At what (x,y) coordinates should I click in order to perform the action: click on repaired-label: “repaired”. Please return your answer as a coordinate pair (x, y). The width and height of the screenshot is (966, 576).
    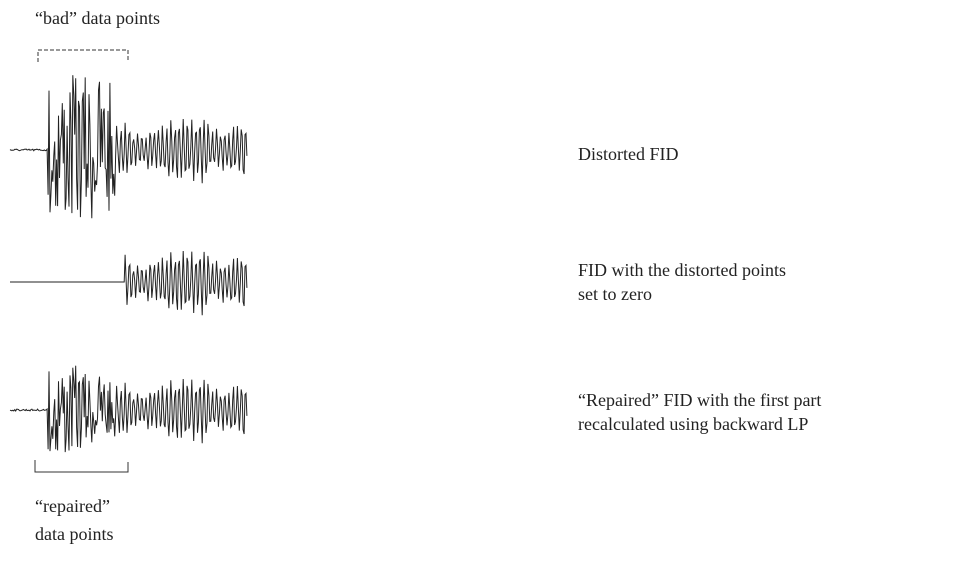
    Looking at the image, I should click on (72, 506).